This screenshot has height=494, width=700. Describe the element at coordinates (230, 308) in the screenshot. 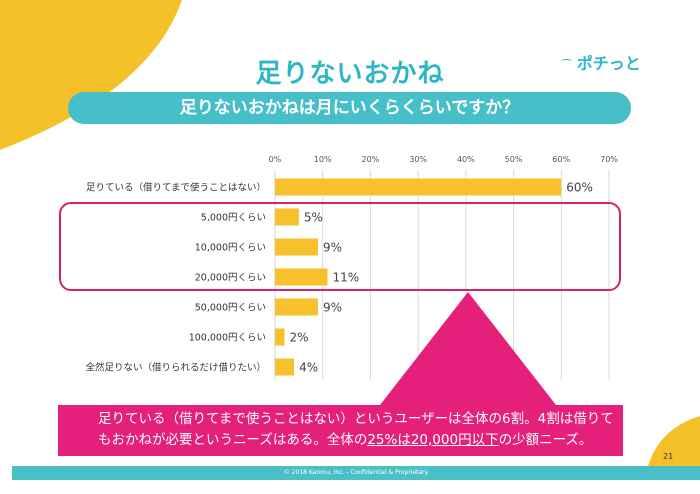

I see `category-label: 50,000円くらい` at that location.